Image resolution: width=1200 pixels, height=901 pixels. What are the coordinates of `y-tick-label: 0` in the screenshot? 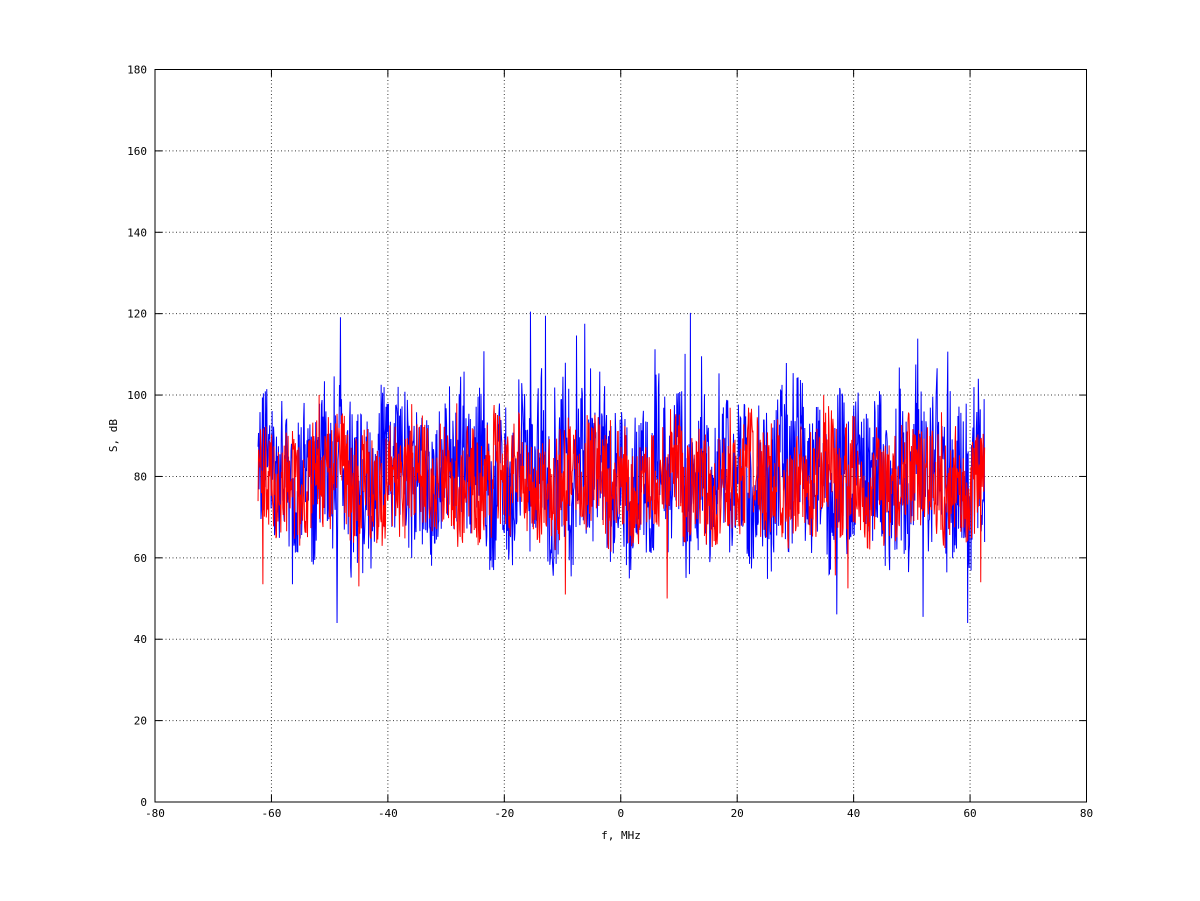 It's located at (143, 802).